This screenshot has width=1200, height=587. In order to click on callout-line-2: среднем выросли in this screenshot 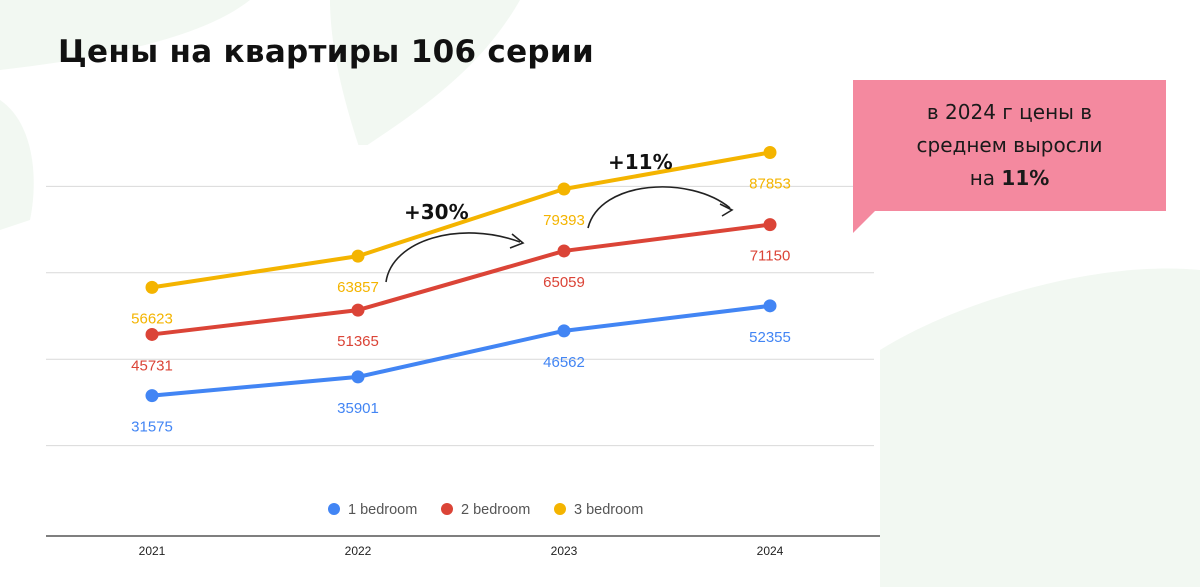, I will do `click(1009, 145)`.